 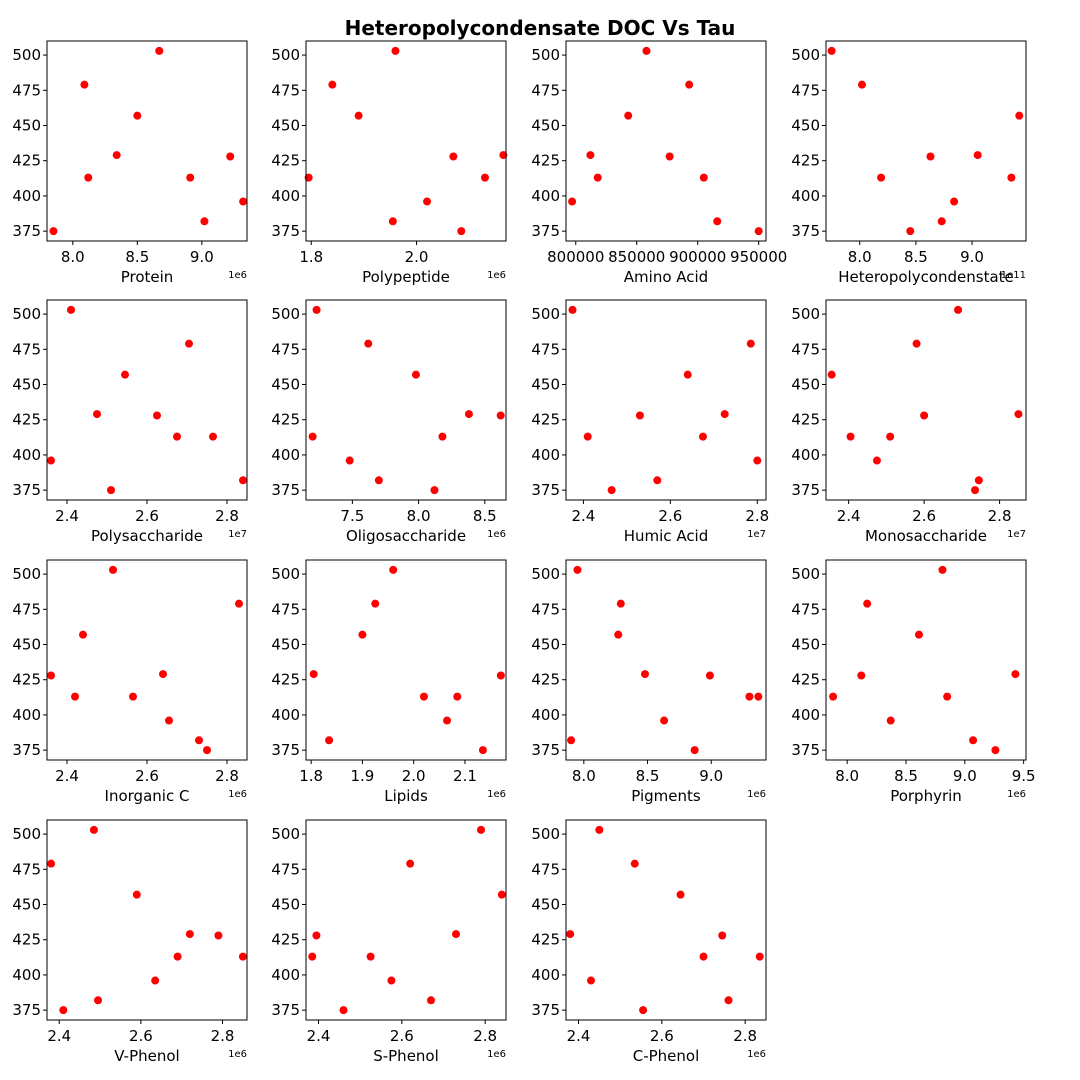 I want to click on x-axis-label: Heteropolycondenstate, so click(x=926, y=277).